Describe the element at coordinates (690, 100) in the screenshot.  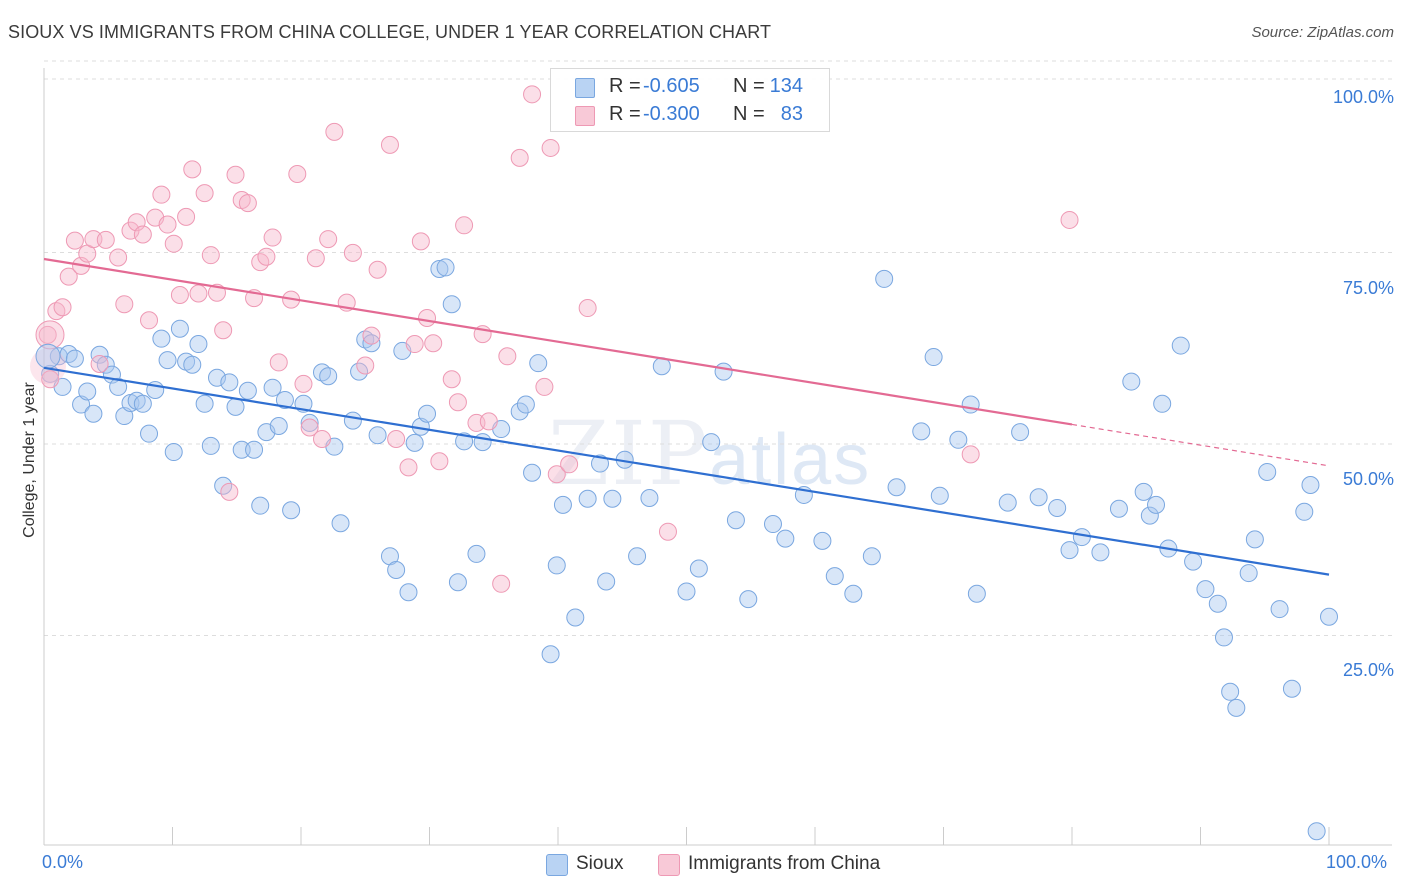
I see `correlation-legend: R = -0.605 N = 134 R = -0.300 N = 83` at that location.